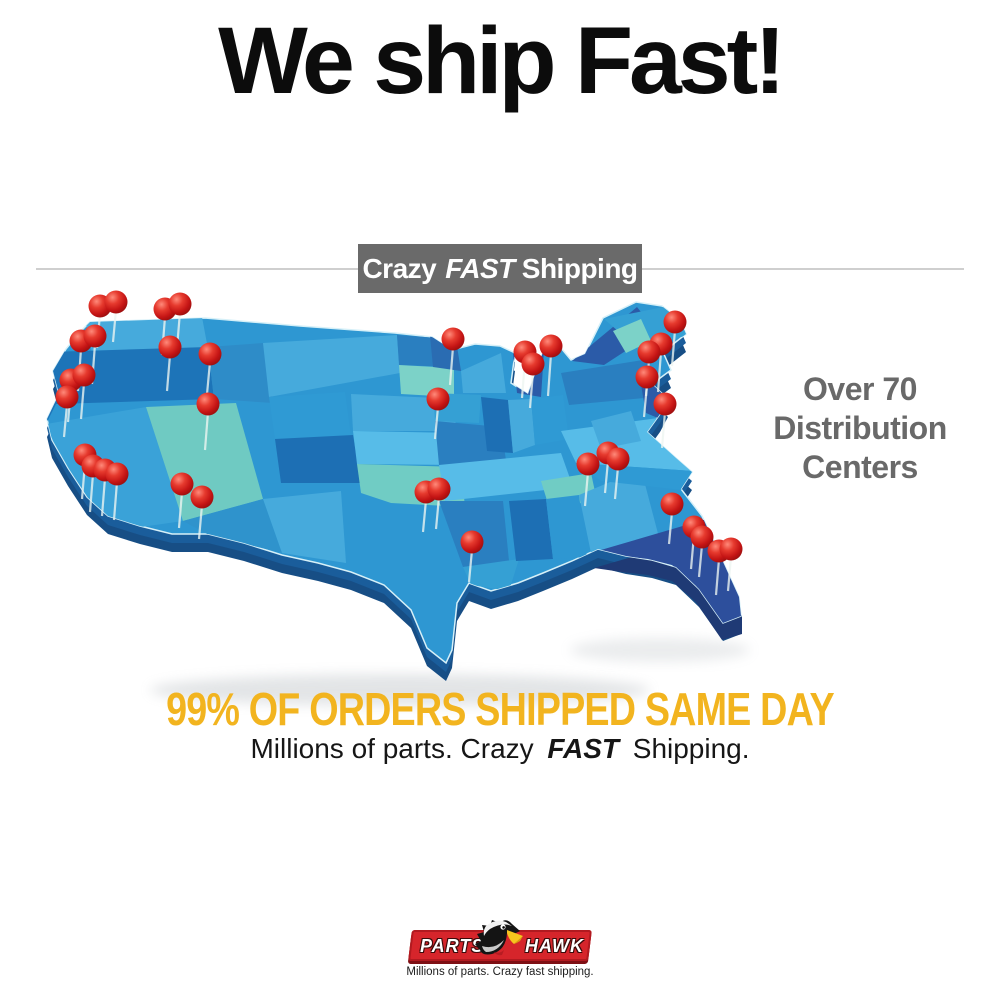  What do you see at coordinates (583, 748) in the screenshot?
I see `subline-word-fast: FAST` at bounding box center [583, 748].